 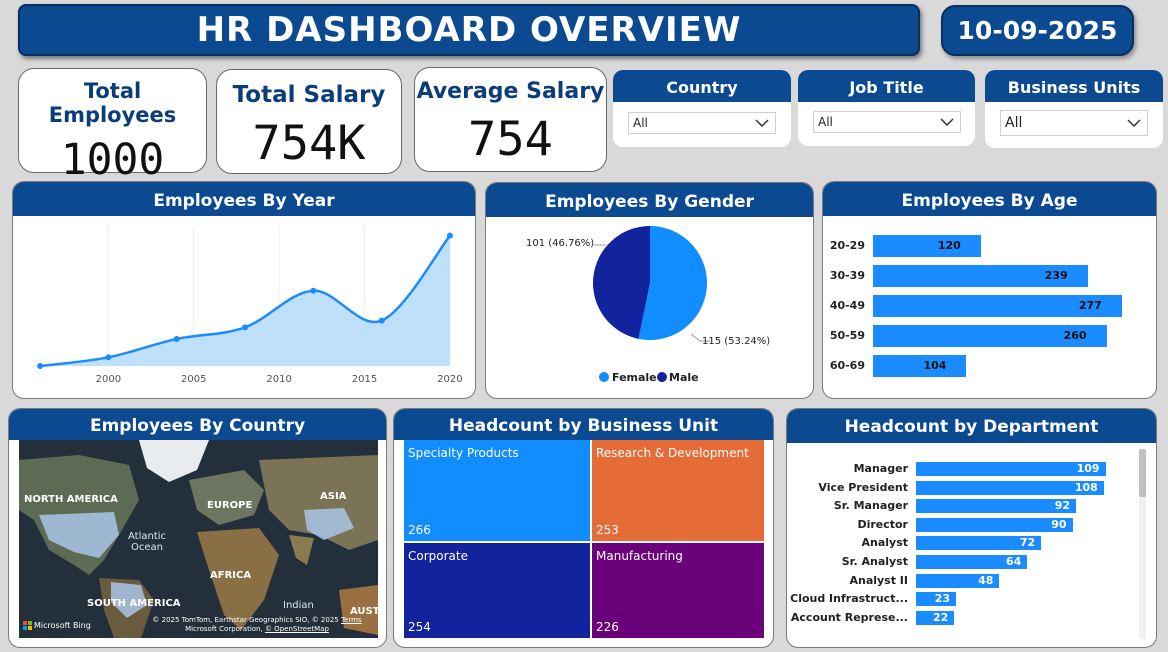 I want to click on treemap-cell-manufacturing: Manufacturing 226, so click(x=678, y=590).